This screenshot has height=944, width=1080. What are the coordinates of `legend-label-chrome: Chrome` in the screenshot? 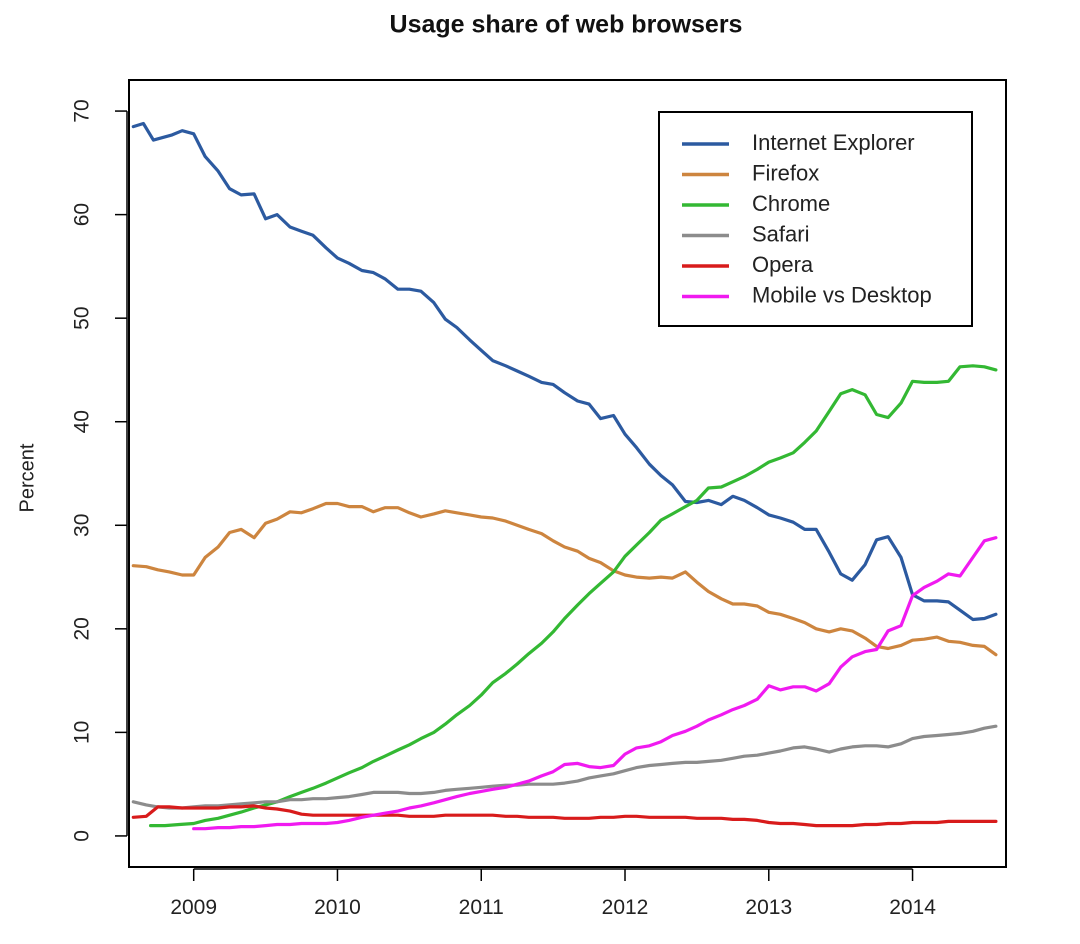 It's located at (791, 203).